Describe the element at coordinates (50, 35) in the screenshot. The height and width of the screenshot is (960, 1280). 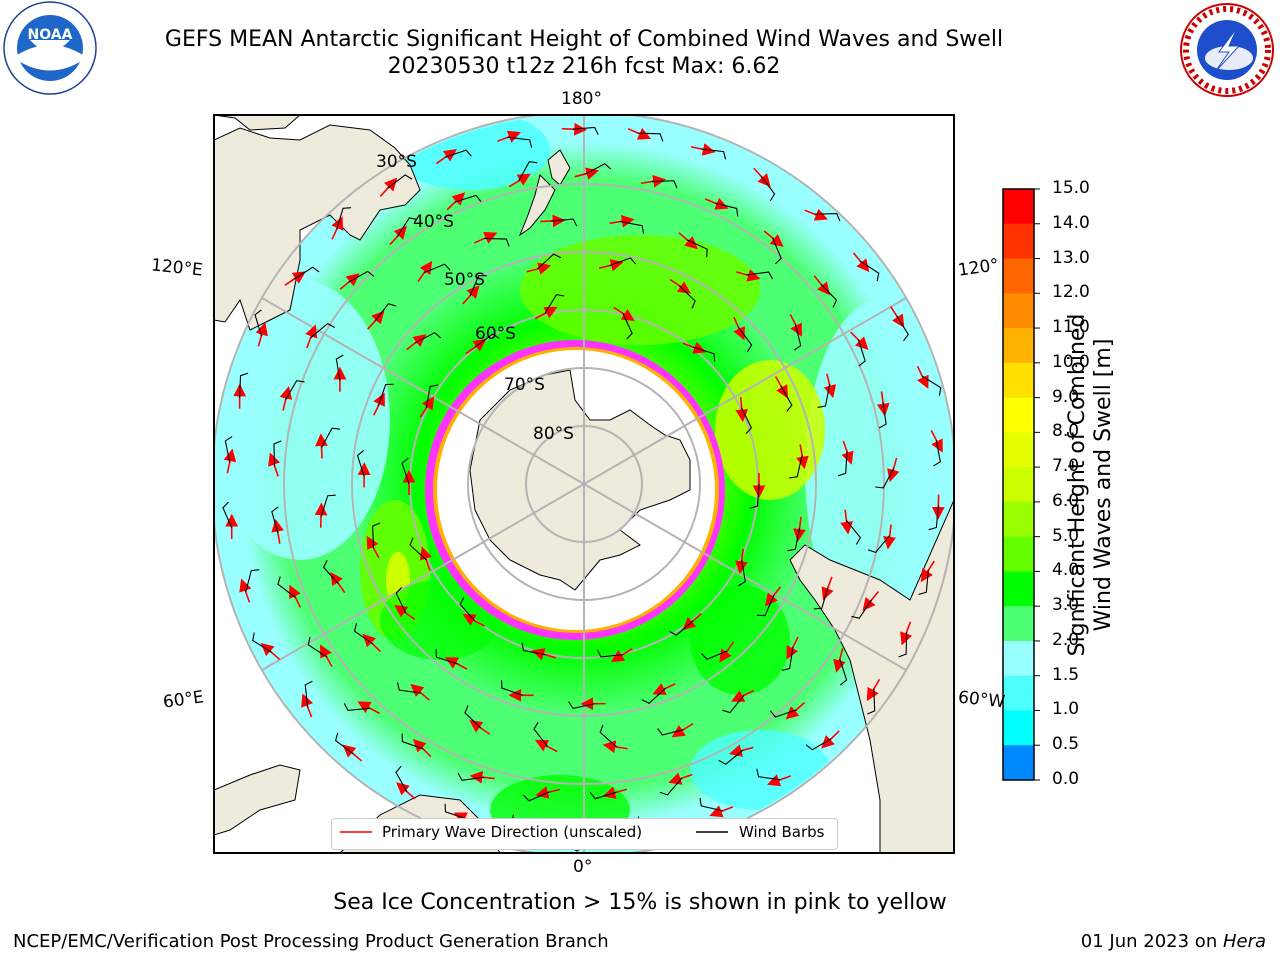
I see `noaa-logo-text: NOAA` at that location.